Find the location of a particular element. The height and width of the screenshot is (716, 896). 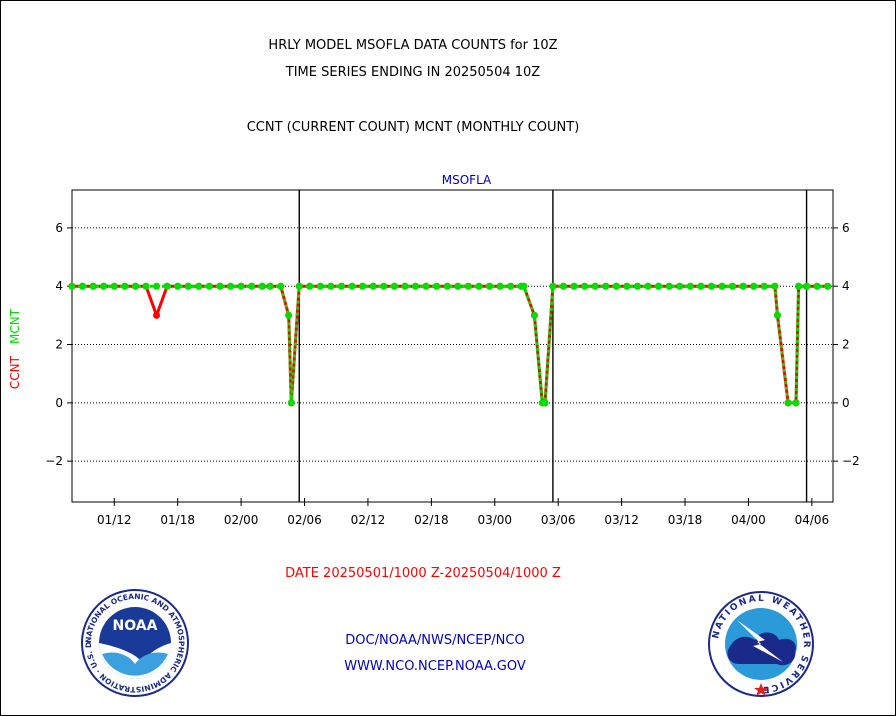

nws-lightning-icon is located at coordinates (760, 641).